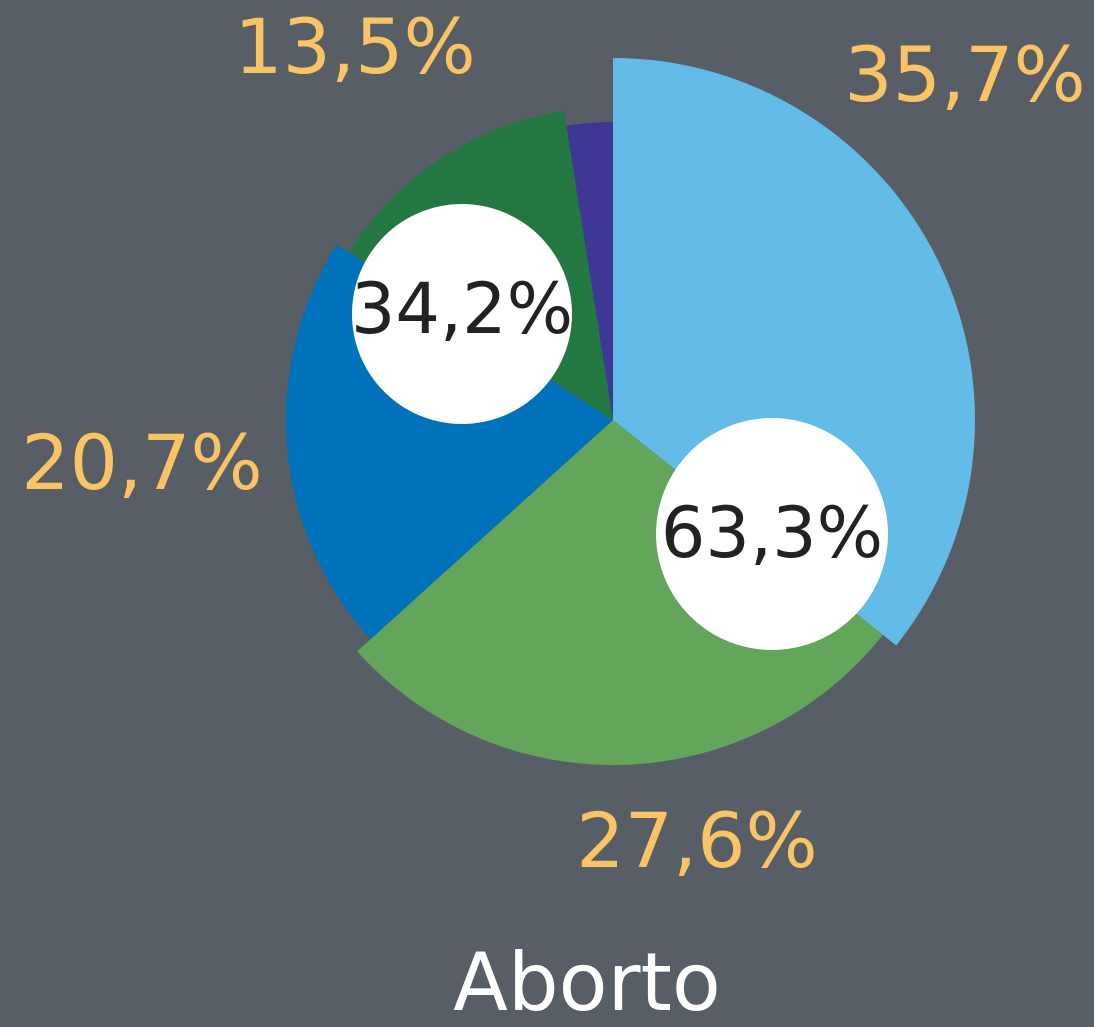 This screenshot has width=1094, height=1027. Describe the element at coordinates (696, 840) in the screenshot. I see `data-label: 27,6%` at that location.